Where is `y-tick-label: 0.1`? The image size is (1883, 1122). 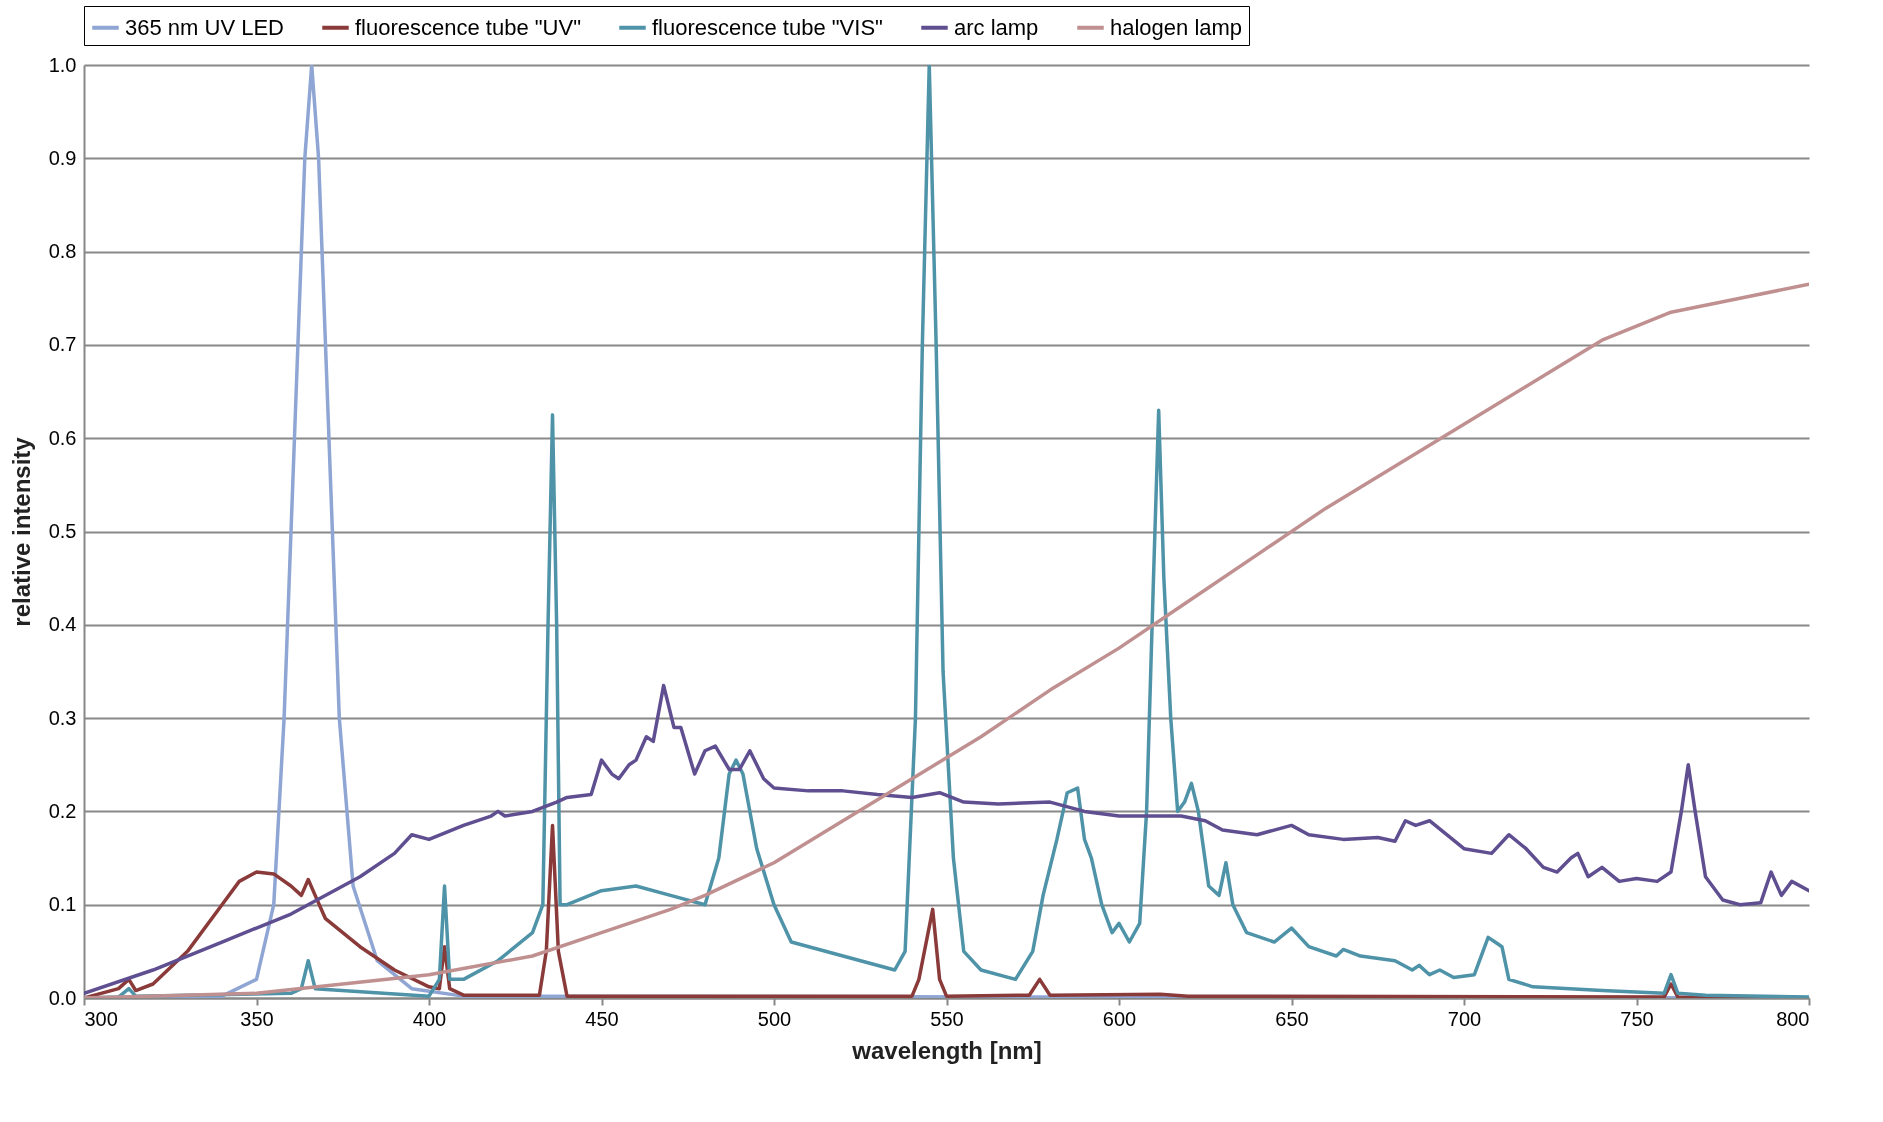
y-tick-label: 0.1 is located at coordinates (62, 904).